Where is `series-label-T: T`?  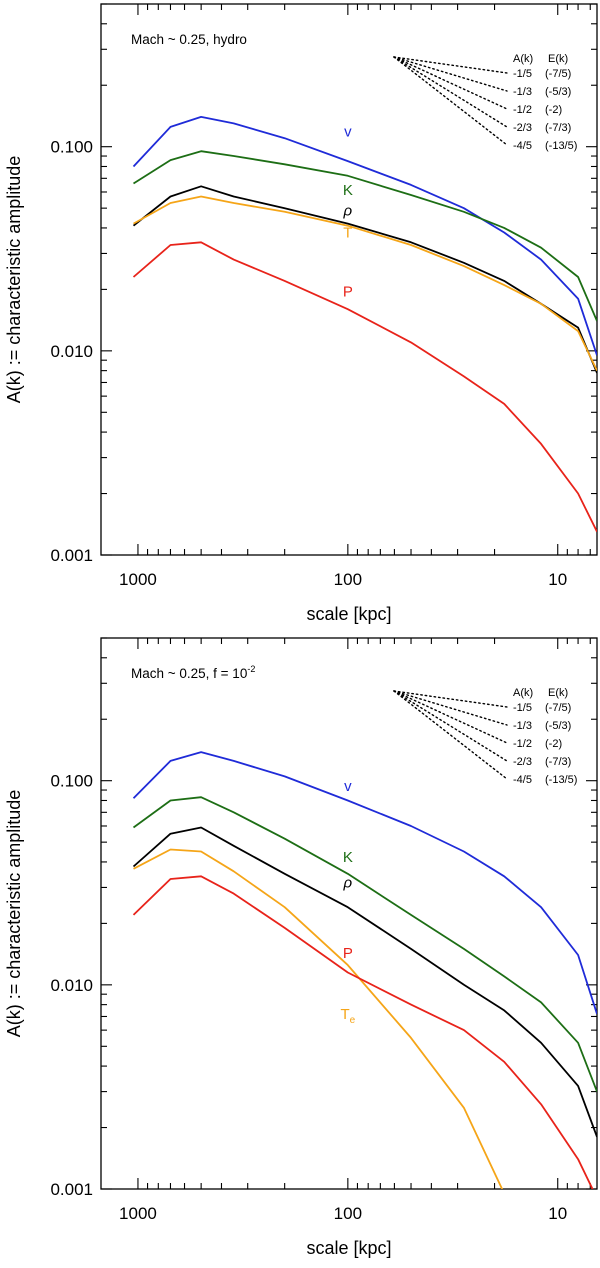
series-label-T: T is located at coordinates (347, 232).